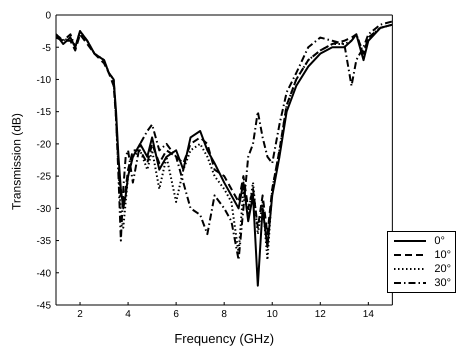  I want to click on y-tick-label: -5, so click(47, 48).